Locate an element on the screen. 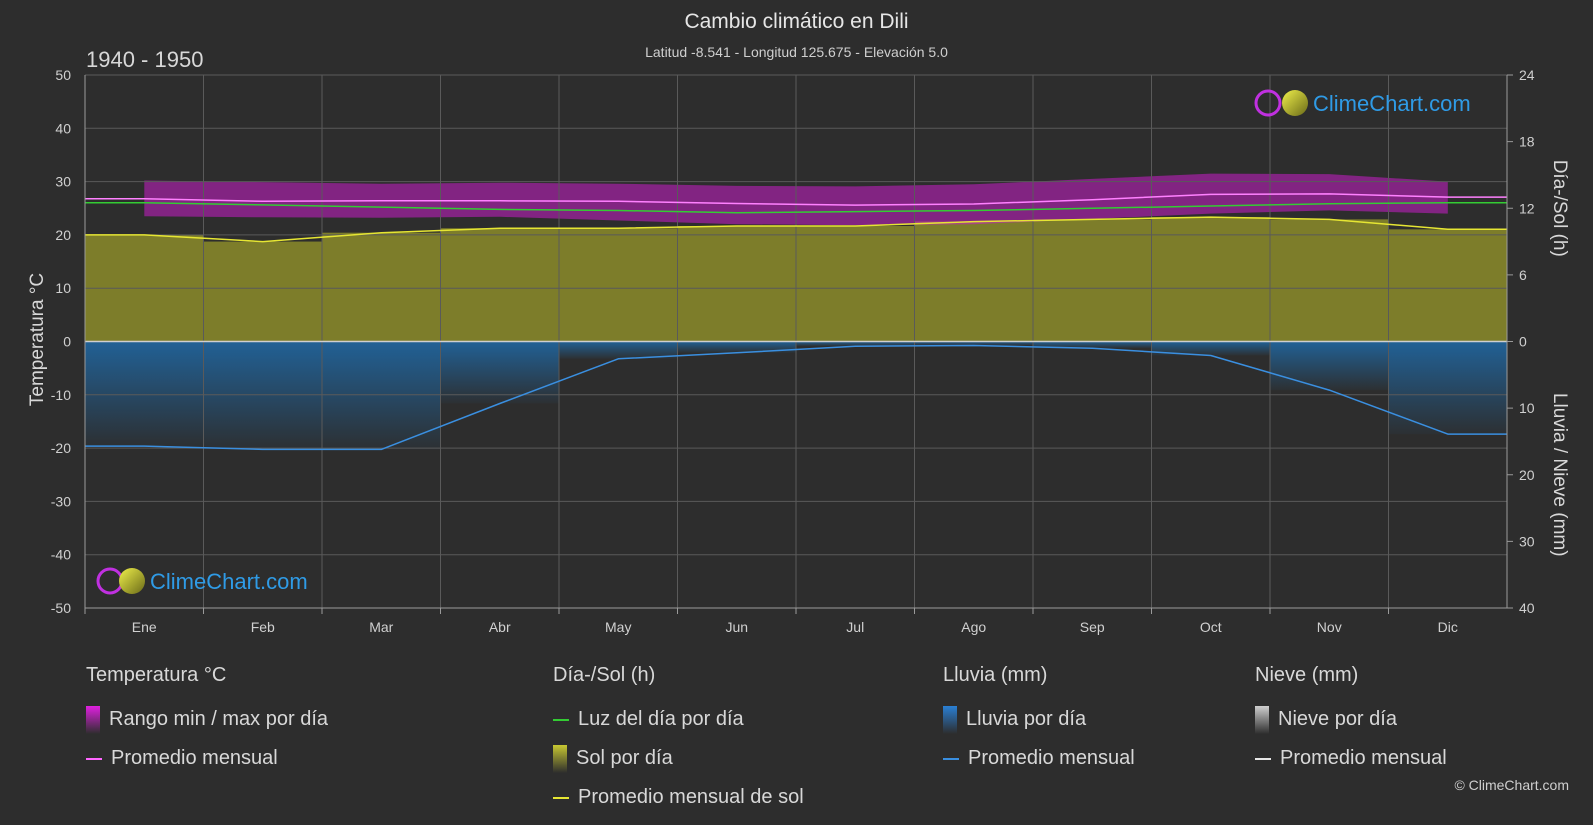 This screenshot has width=1593, height=825. month-label: Mar is located at coordinates (381, 627).